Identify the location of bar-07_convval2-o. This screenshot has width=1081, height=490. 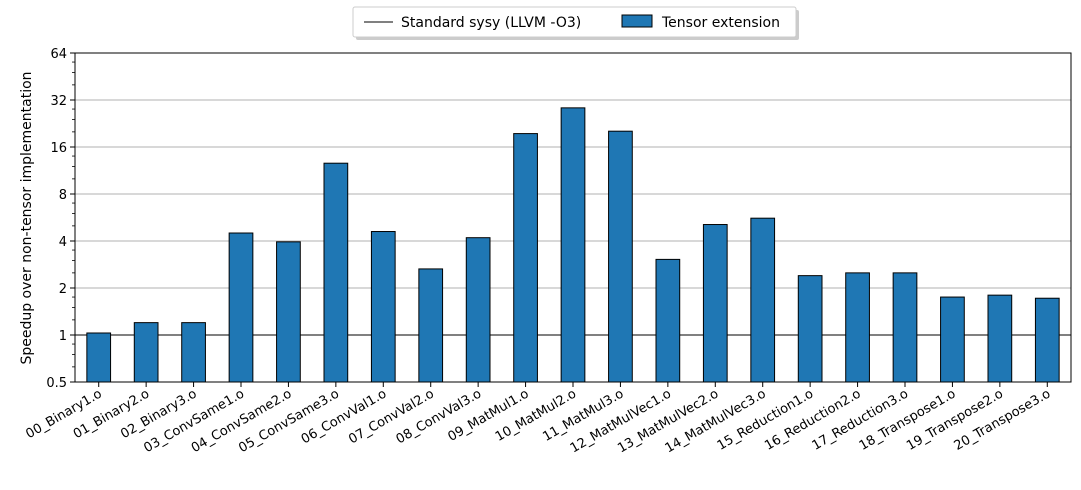
(431, 325).